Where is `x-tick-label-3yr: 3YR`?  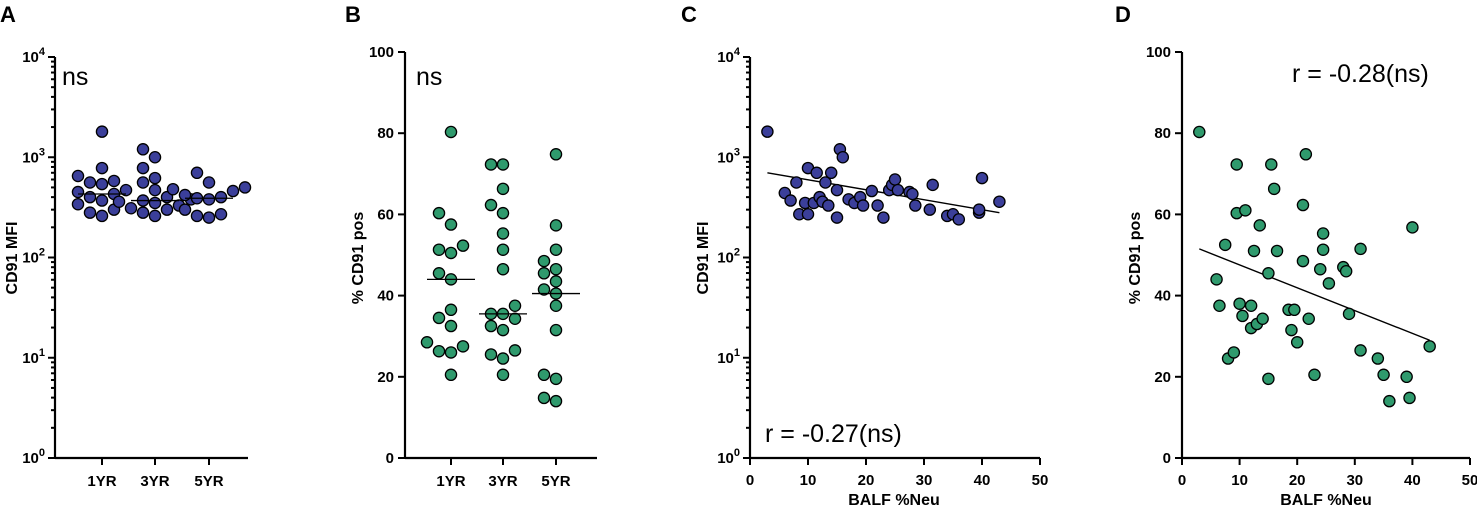
x-tick-label-3yr: 3YR is located at coordinates (502, 481).